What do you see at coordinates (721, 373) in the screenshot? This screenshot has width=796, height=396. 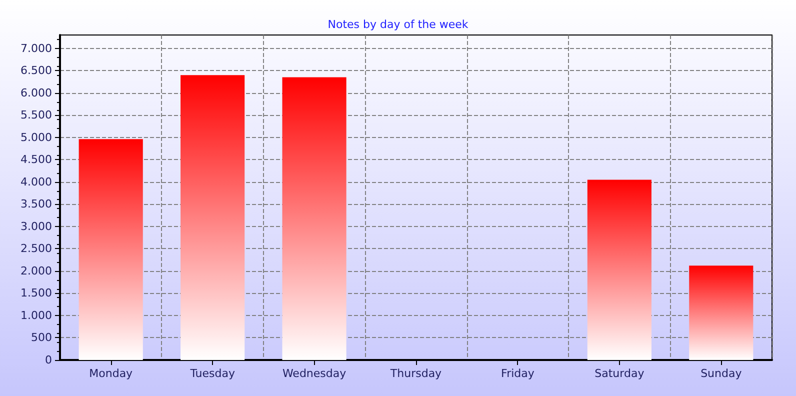 I see `x-tick-label: Sunday` at bounding box center [721, 373].